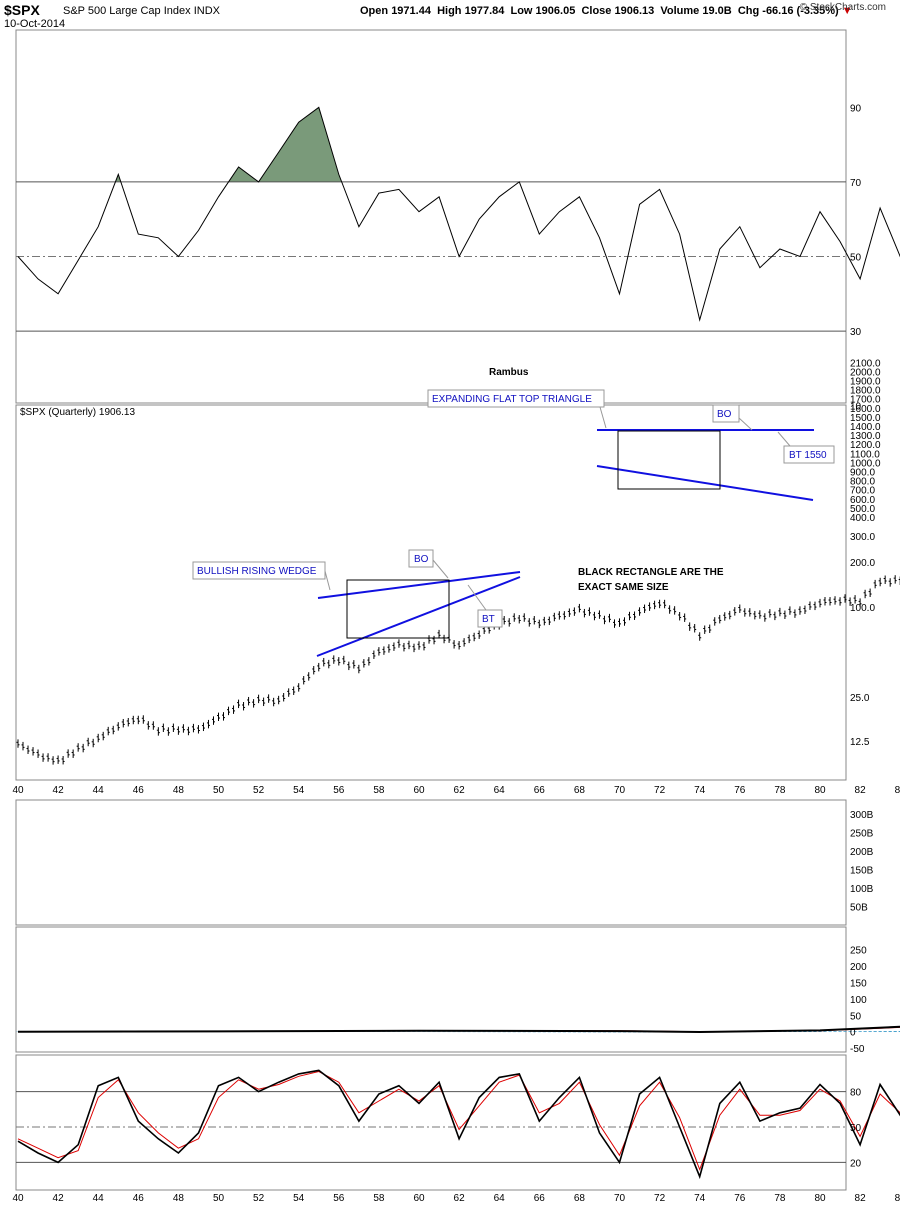 The width and height of the screenshot is (900, 1207). I want to click on stochastic-panel: 20 50 80, so click(458, 1124).